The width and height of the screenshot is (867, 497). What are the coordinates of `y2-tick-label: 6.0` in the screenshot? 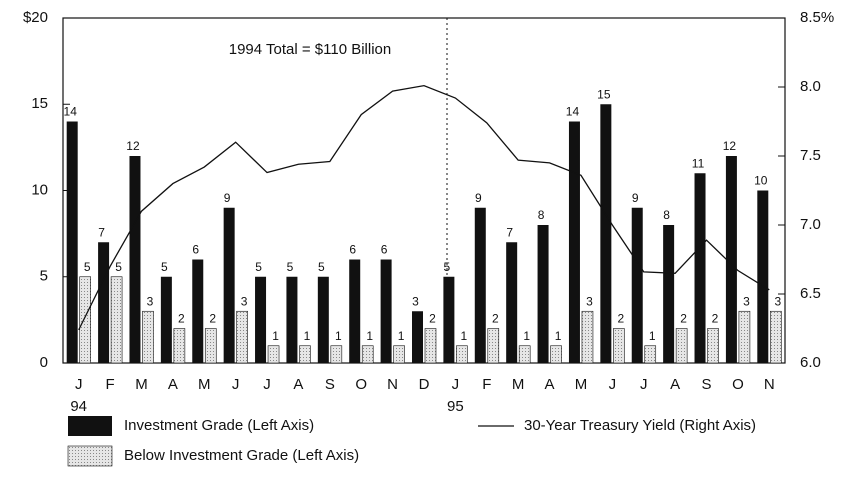 It's located at (810, 362).